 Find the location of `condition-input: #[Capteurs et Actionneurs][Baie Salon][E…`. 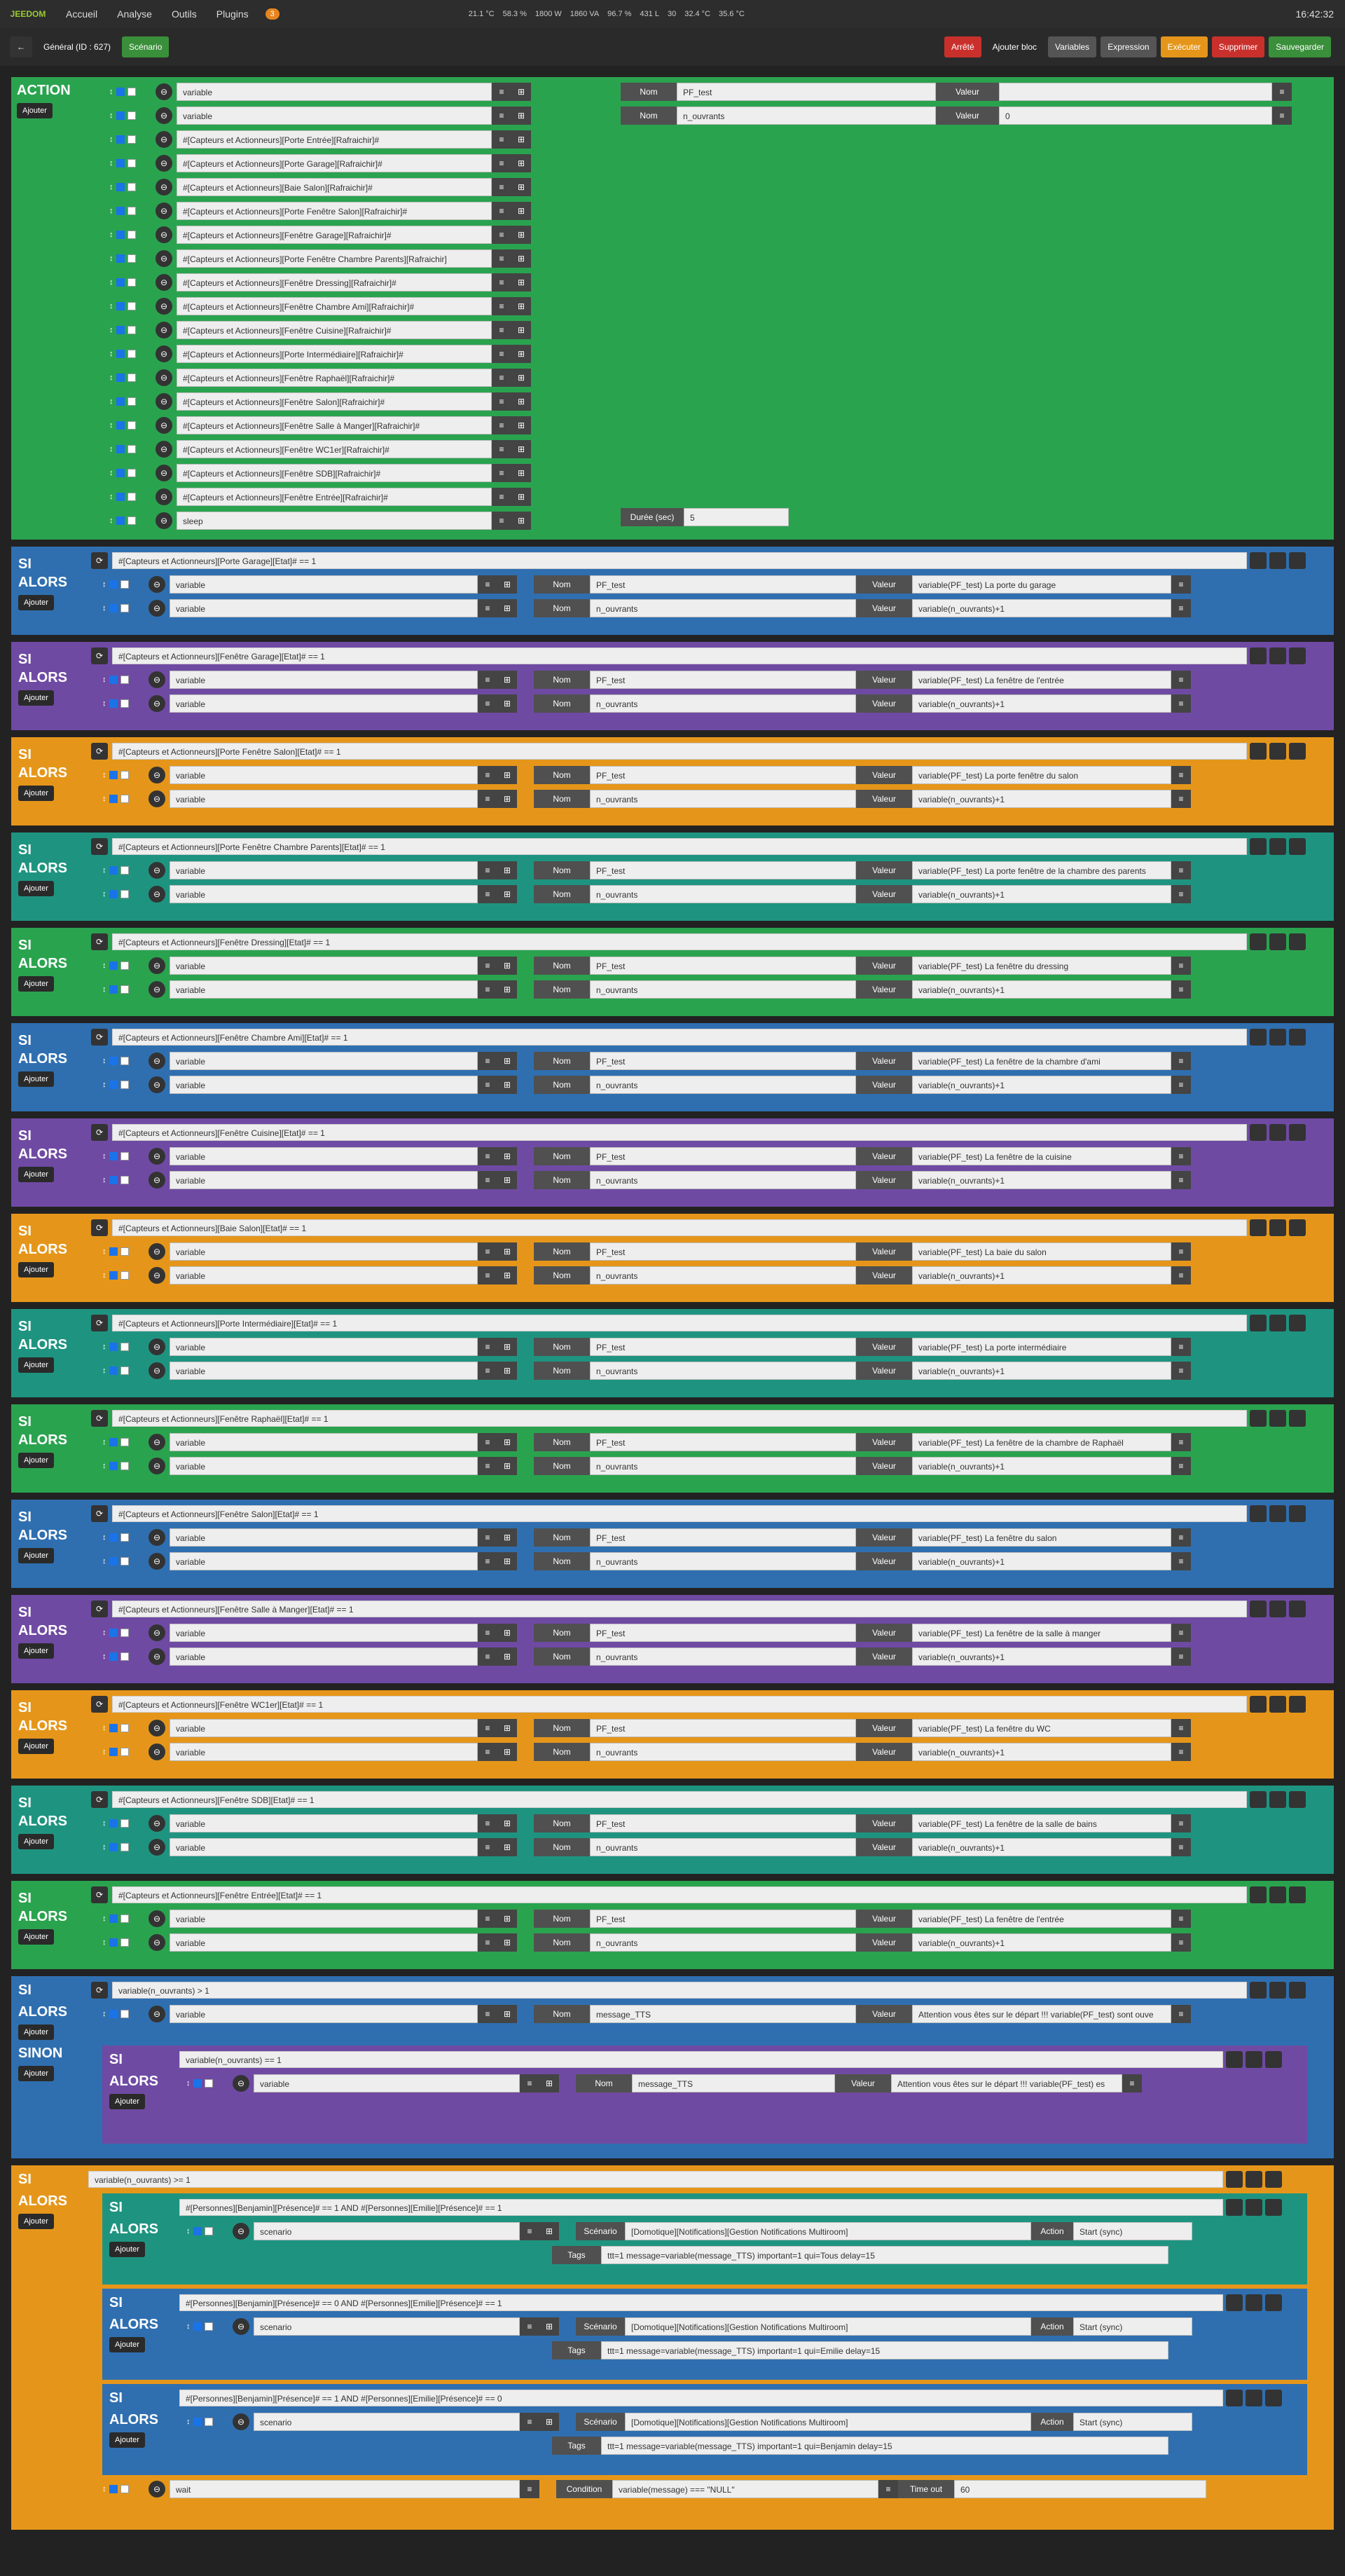

condition-input: #[Capteurs et Actionneurs][Baie Salon][E… is located at coordinates (679, 1227).